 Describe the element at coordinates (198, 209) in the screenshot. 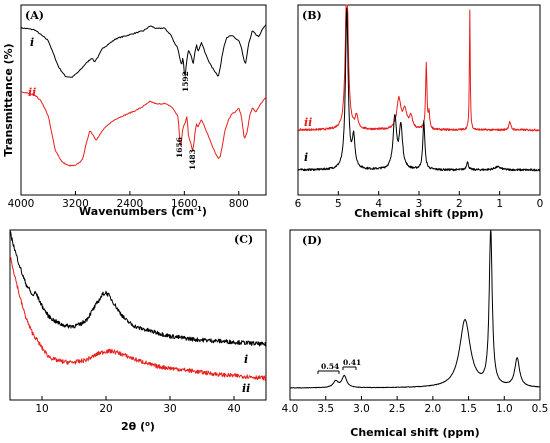

I see `panel-a-xlabel-sup: -1` at that location.